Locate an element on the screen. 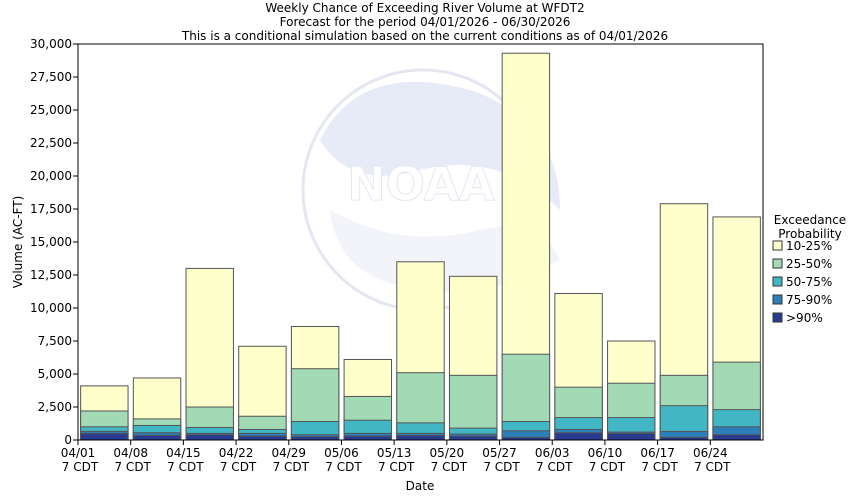 This screenshot has width=850, height=500. y-tick-label: 15,000 is located at coordinates (51, 242).